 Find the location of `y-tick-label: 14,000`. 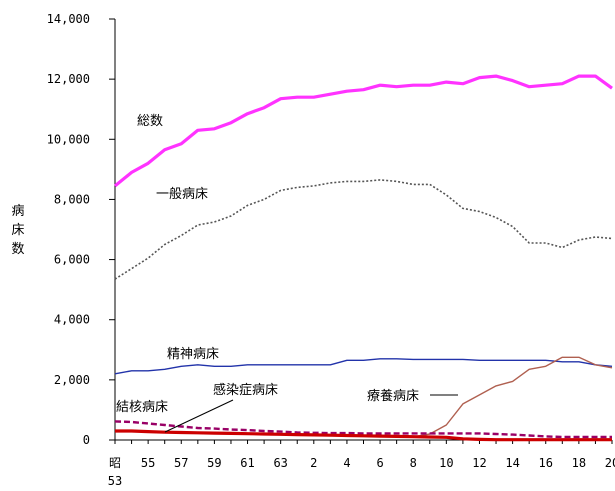

y-tick-label: 14,000 is located at coordinates (68, 19).